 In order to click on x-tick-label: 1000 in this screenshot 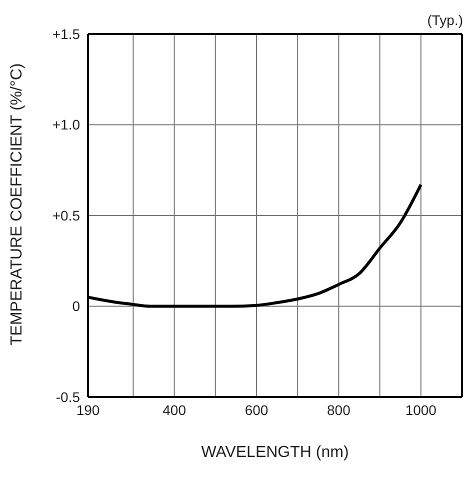, I will do `click(421, 410)`.